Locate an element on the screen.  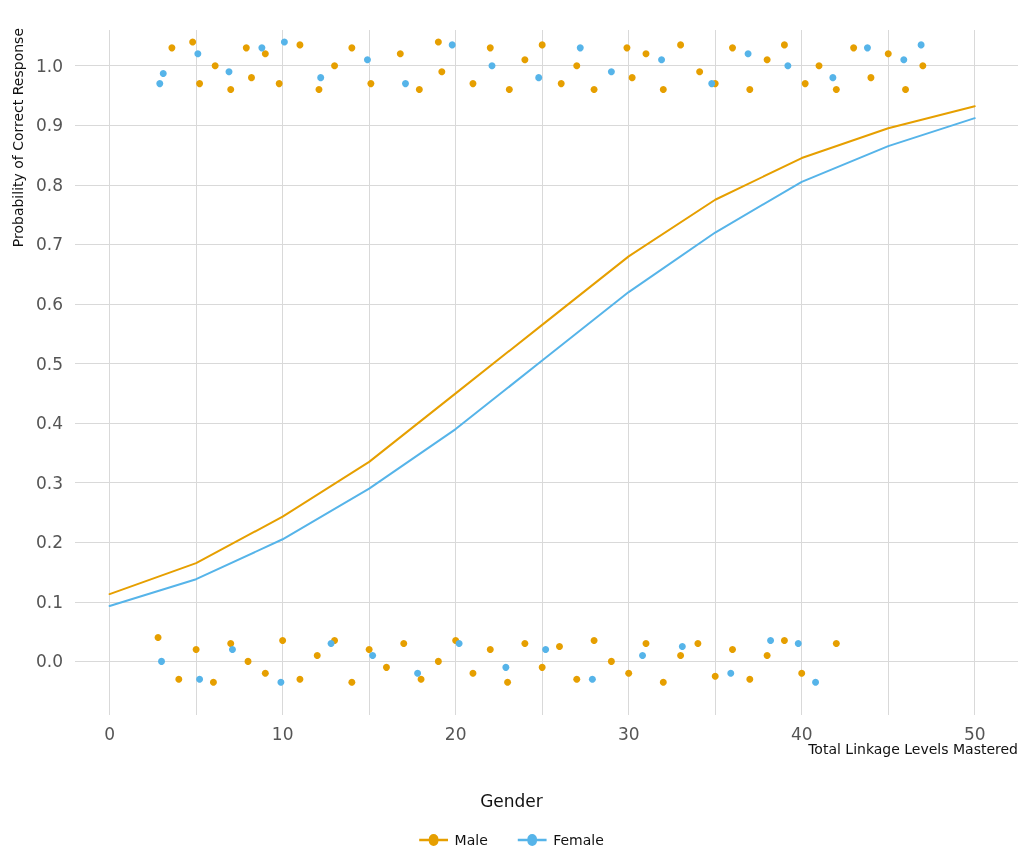
x-tick-label: 40 is located at coordinates (801, 733).